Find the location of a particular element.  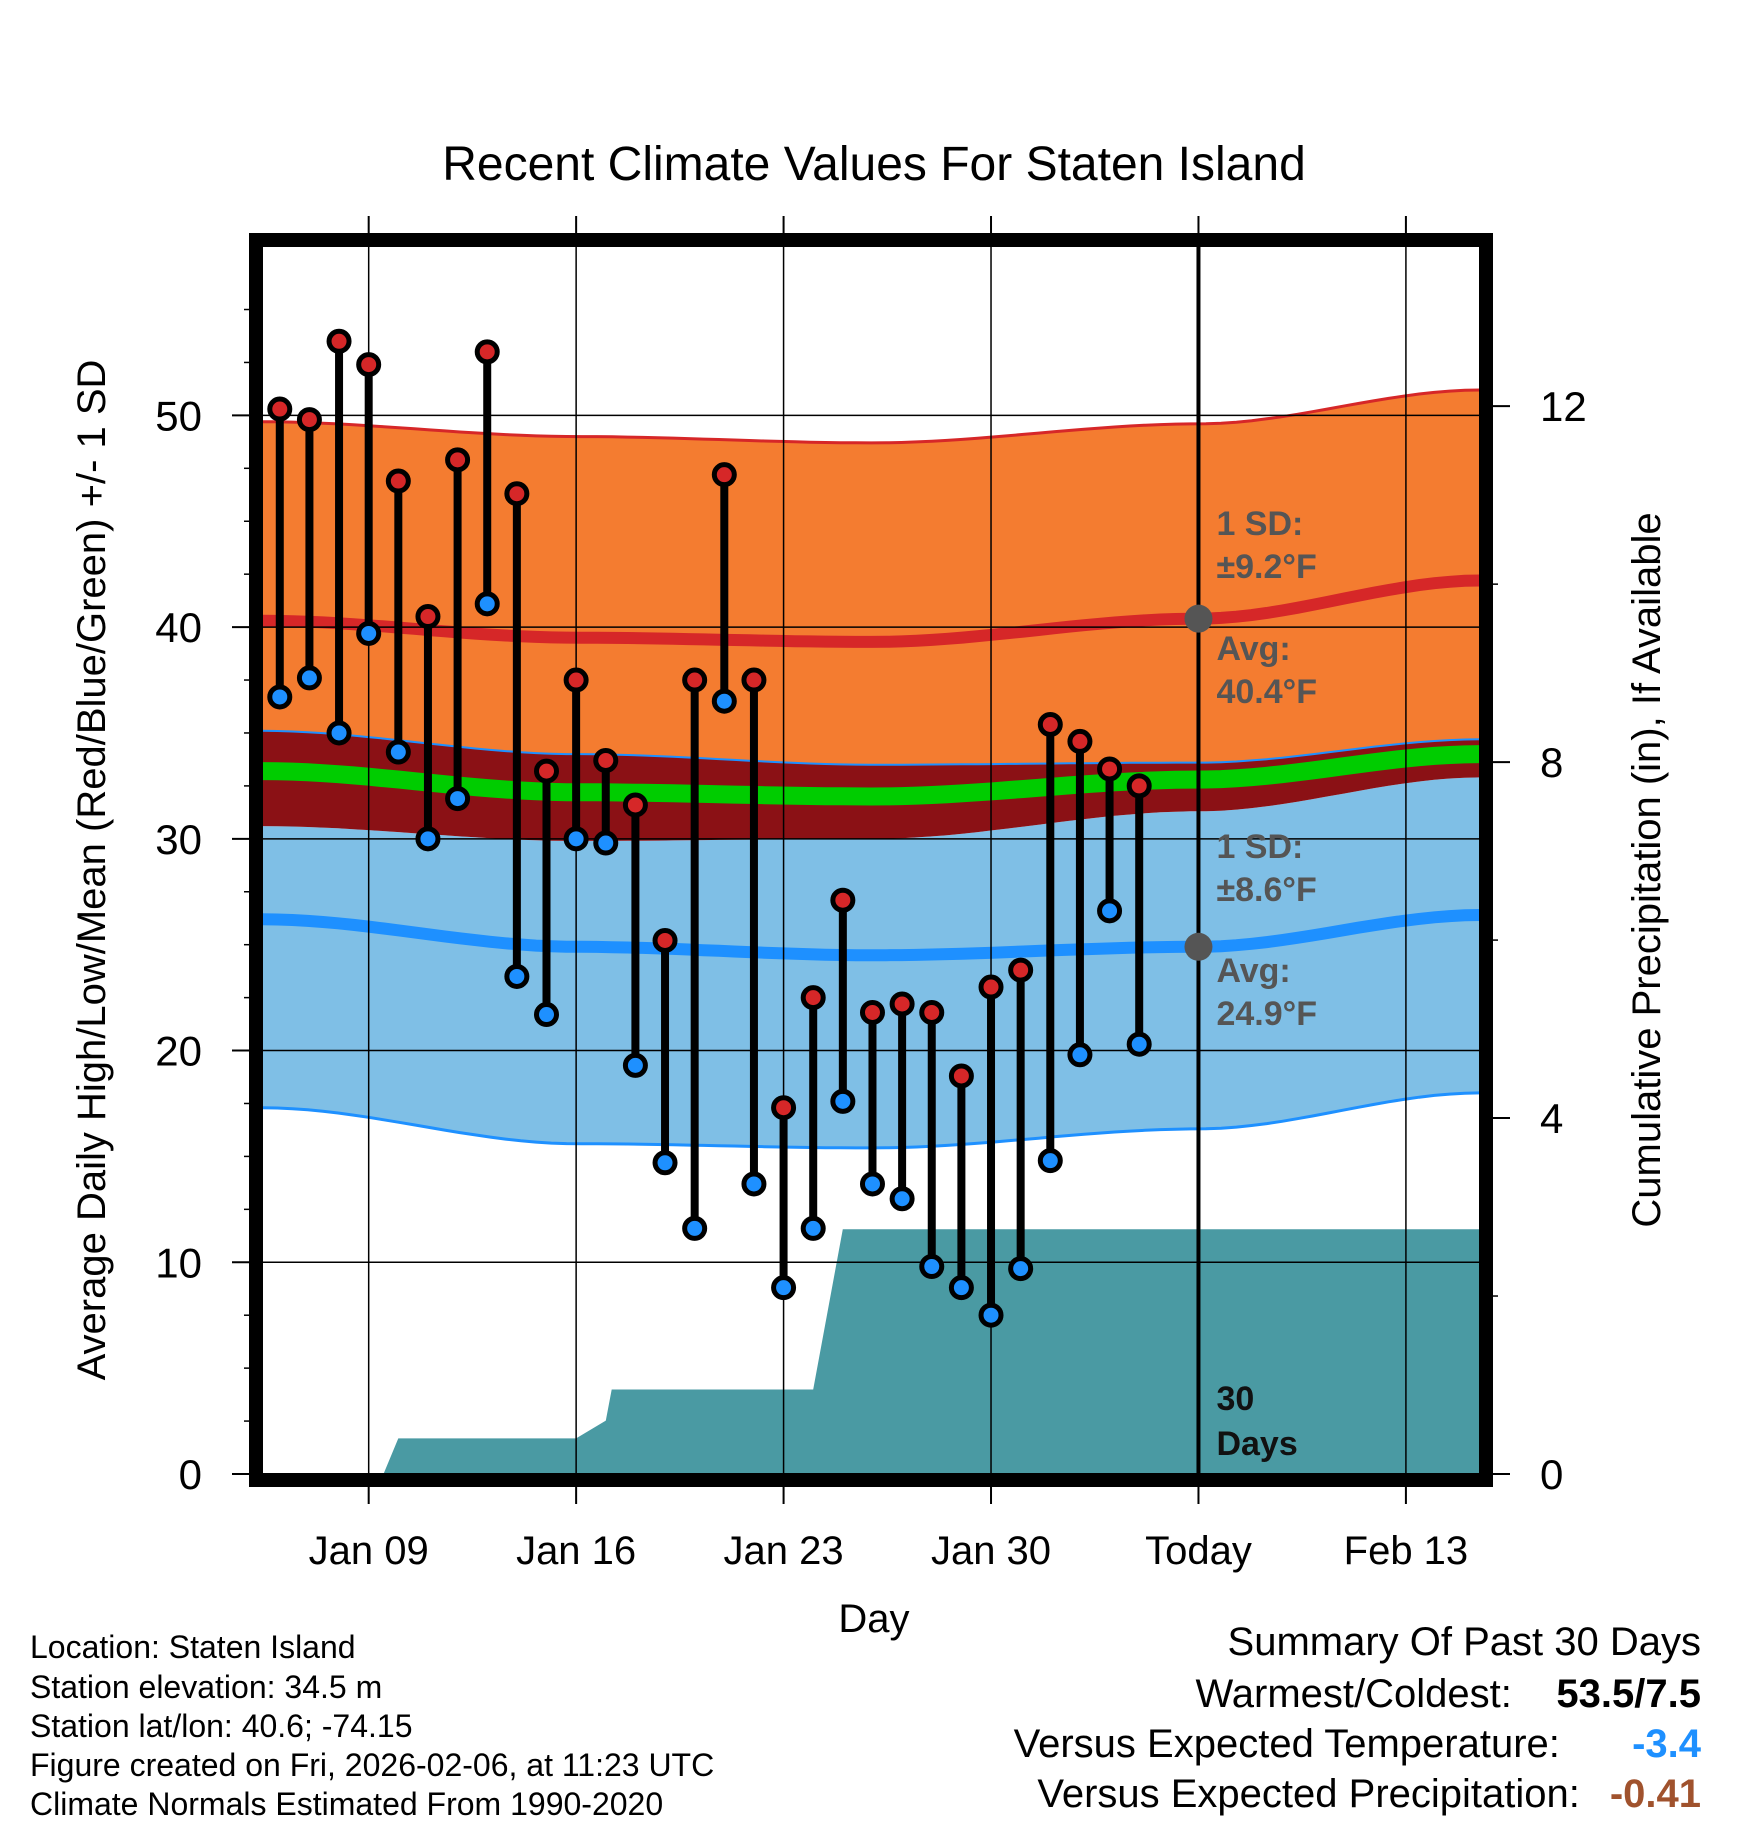

y2-tick-label: 4 is located at coordinates (1551, 1118).